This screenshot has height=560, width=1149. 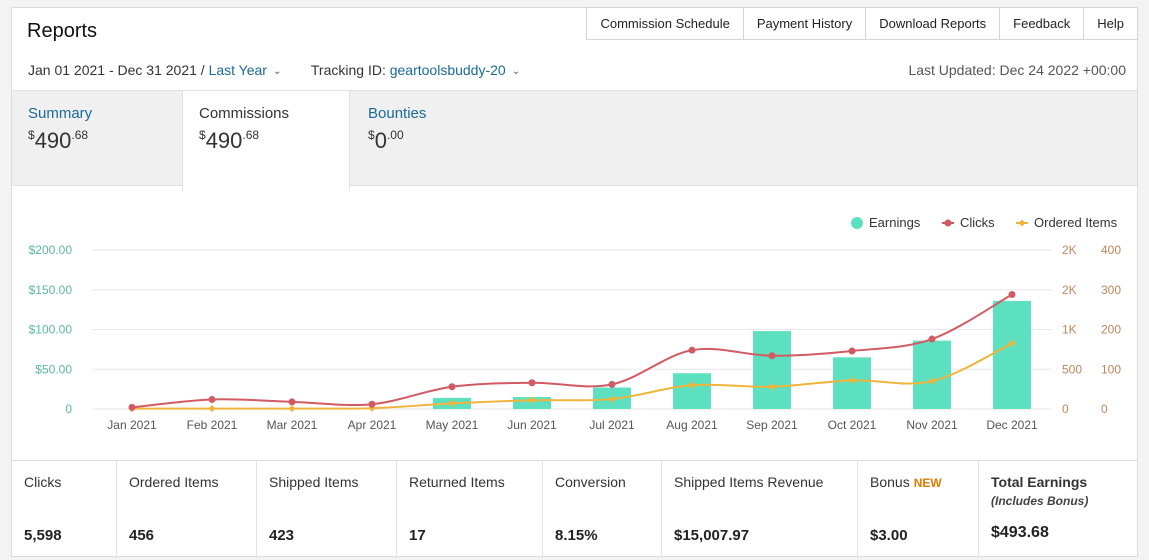 I want to click on legend-clicks-icon, so click(x=948, y=223).